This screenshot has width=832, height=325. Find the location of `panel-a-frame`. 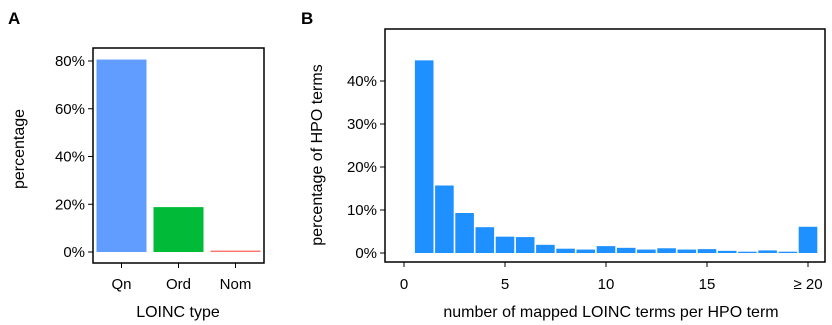

panel-a-frame is located at coordinates (178, 155).